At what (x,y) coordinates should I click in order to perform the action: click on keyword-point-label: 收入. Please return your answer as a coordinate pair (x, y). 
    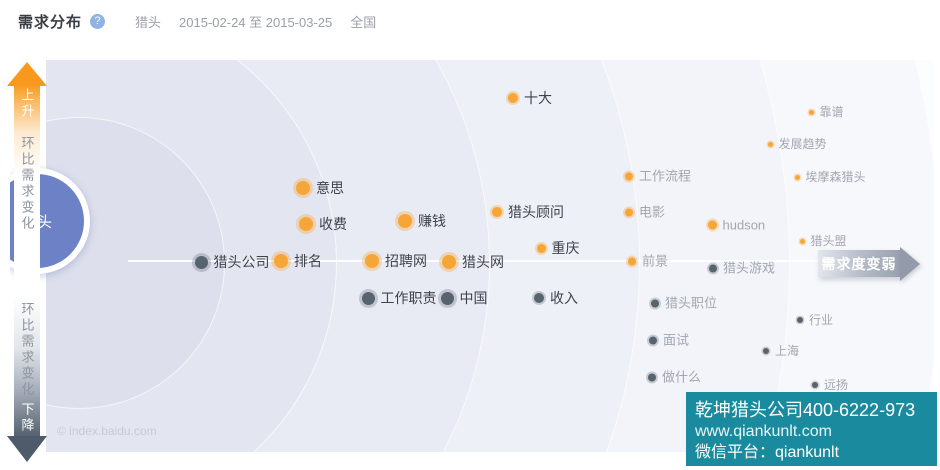
    Looking at the image, I should click on (564, 298).